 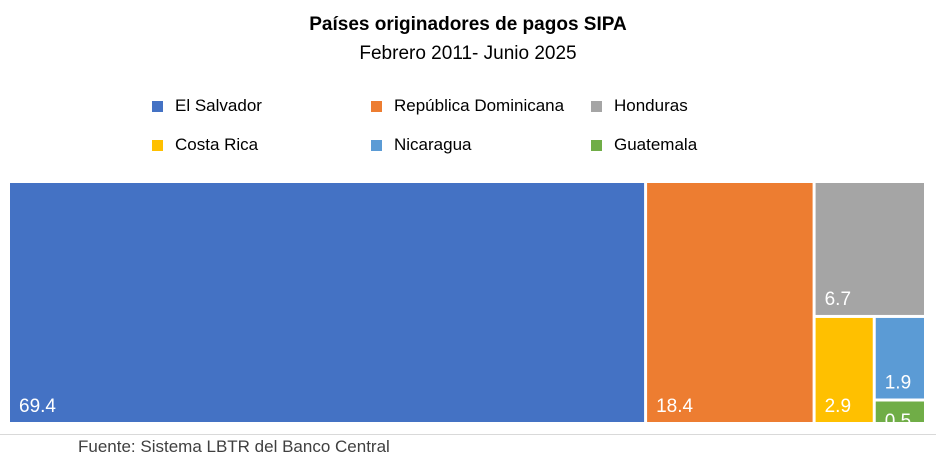 What do you see at coordinates (898, 383) in the screenshot?
I see `data-label-nicaragua: 1.9` at bounding box center [898, 383].